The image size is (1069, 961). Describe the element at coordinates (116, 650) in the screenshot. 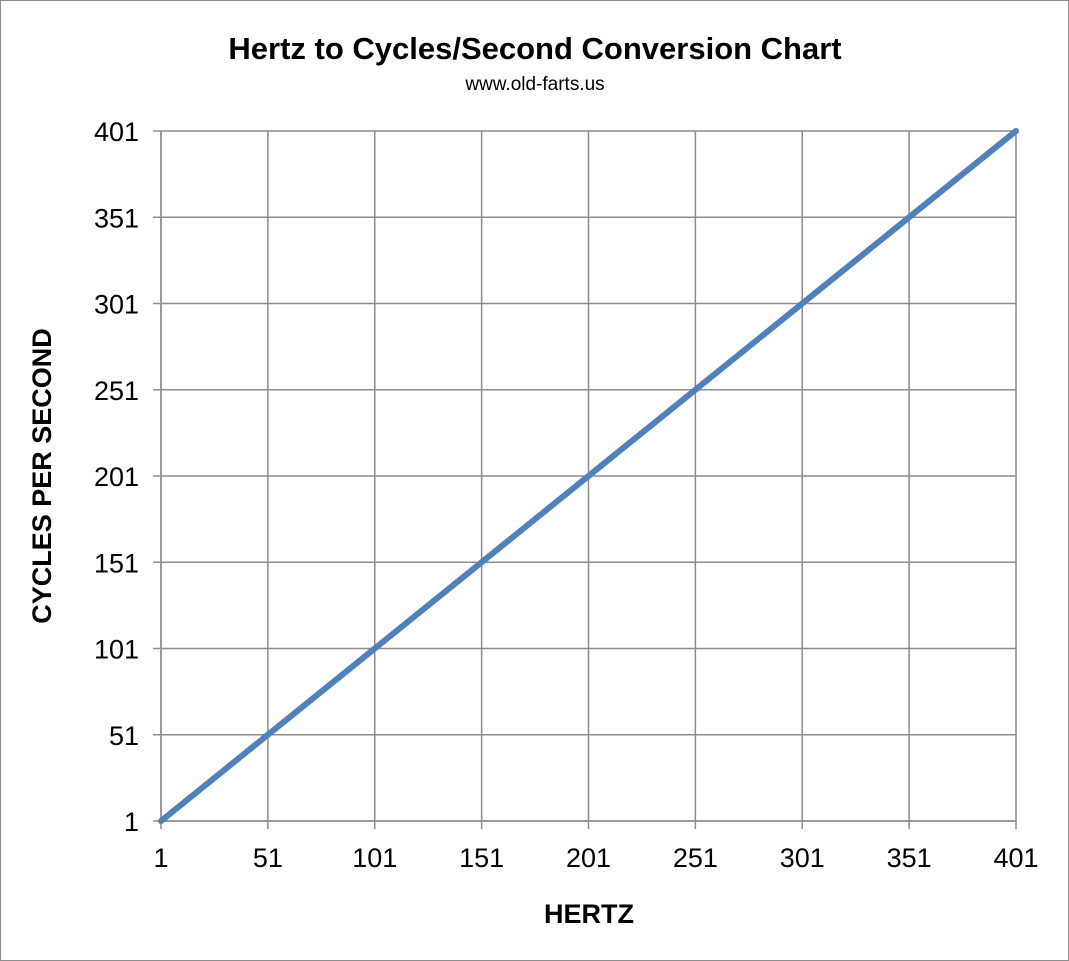

I see `y-tick-label: 101` at that location.